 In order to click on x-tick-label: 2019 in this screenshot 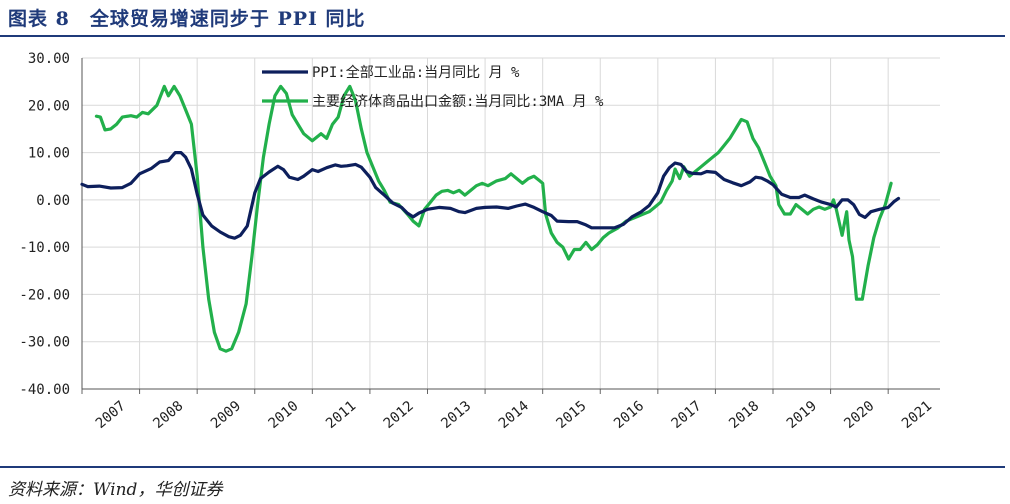, I will do `click(802, 415)`.